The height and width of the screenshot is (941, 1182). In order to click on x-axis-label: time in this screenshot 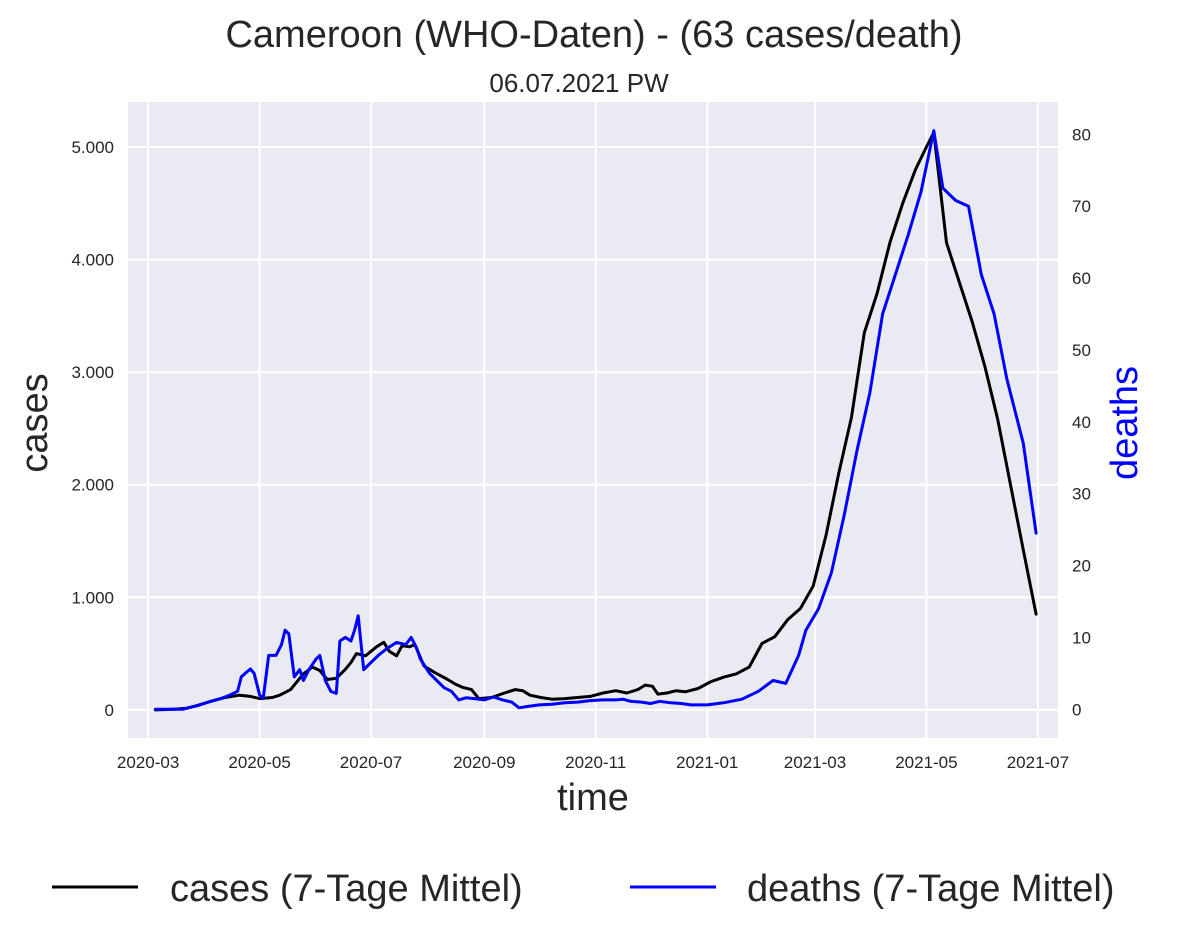, I will do `click(593, 798)`.